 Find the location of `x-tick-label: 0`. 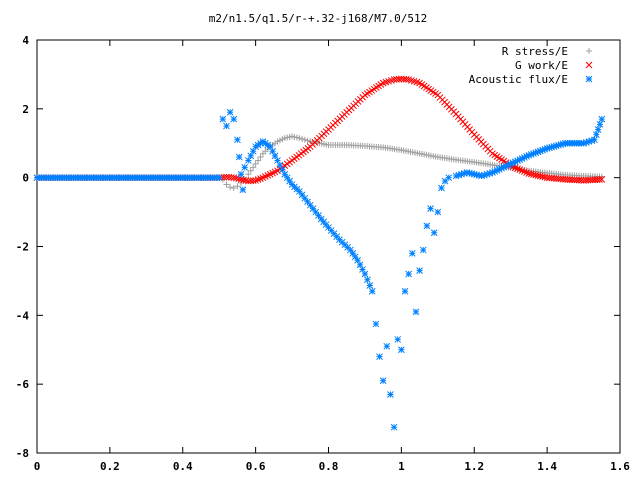

x-tick-label: 0 is located at coordinates (37, 466).